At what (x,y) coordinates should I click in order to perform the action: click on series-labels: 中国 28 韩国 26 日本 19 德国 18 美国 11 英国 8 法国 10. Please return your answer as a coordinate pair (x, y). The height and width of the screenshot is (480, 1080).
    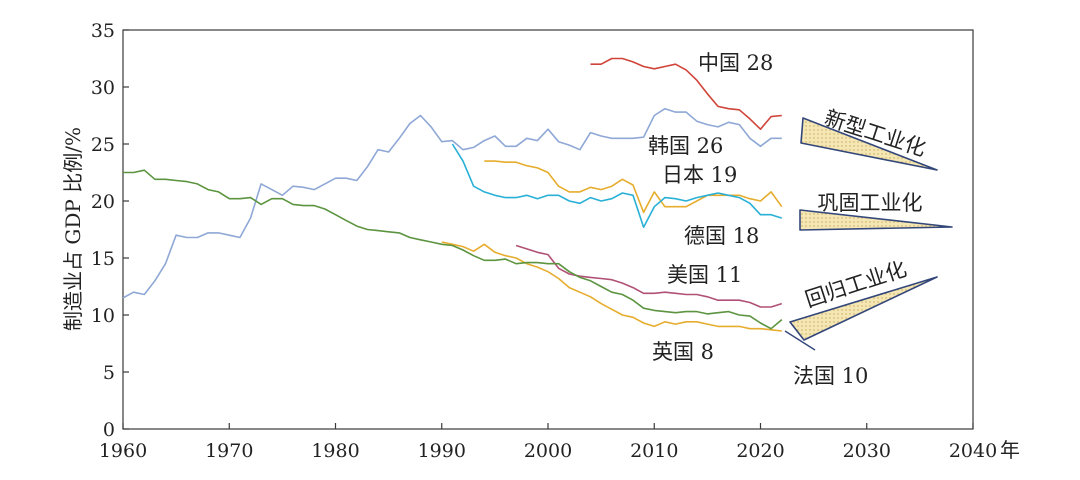
    Looking at the image, I should click on (758, 219).